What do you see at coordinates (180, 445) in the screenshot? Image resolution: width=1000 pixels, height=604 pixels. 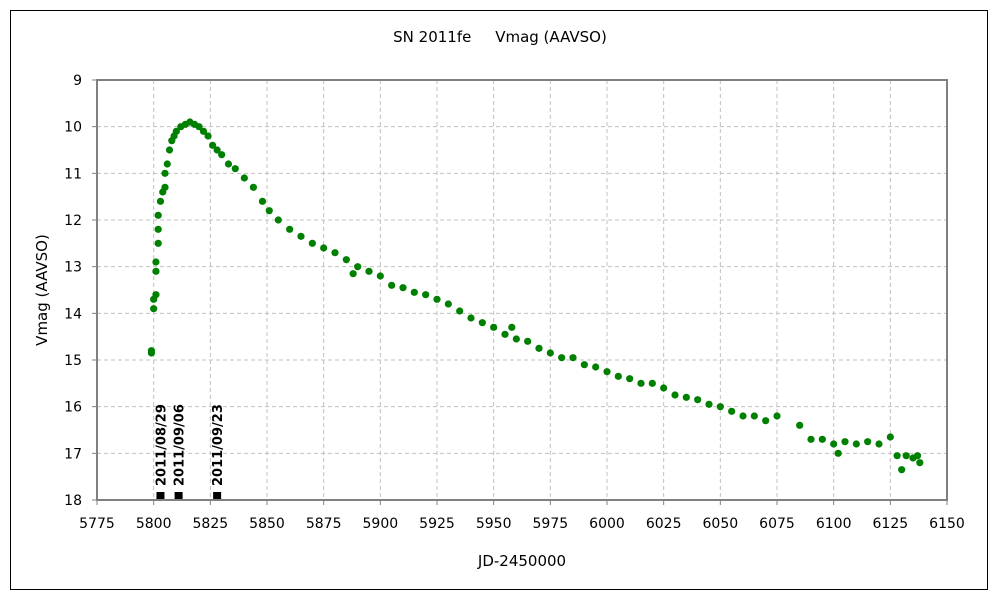 I see `date-label: 2011/09/06` at bounding box center [180, 445].